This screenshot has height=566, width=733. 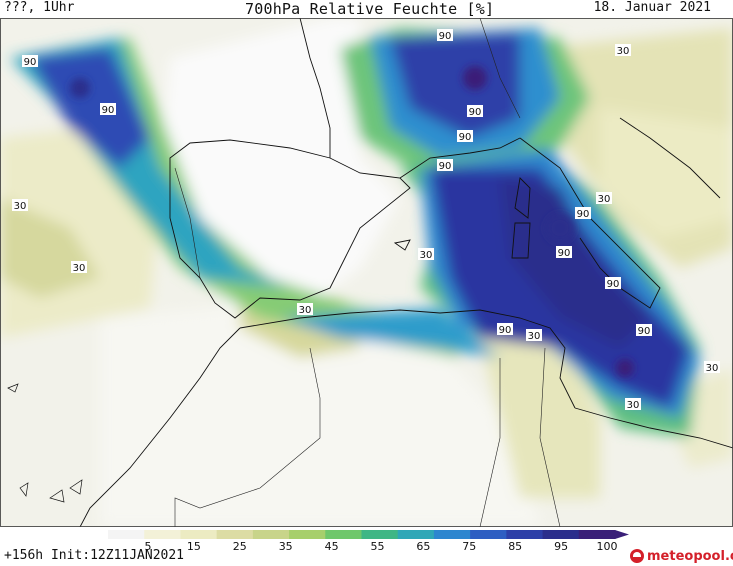 I want to click on colorbar-tick-label: 75, so click(x=469, y=546).